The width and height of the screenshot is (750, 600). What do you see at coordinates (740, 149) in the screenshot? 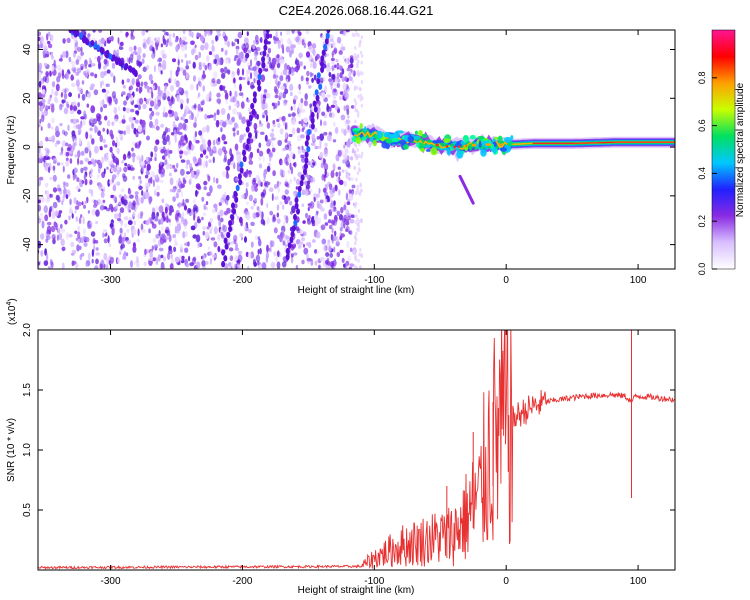
I see `colorbar-label: Normalized spectral amplitude` at bounding box center [740, 149].